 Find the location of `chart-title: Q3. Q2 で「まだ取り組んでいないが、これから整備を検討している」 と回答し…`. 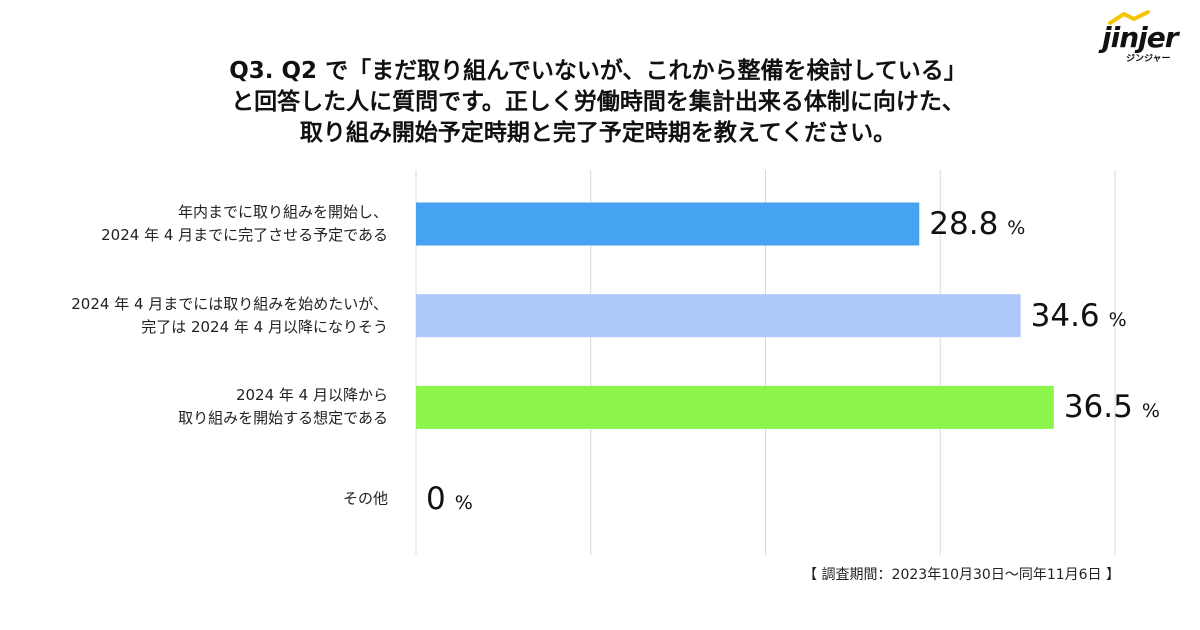

chart-title: Q3. Q2 で「まだ取り組んでいないが、これから整備を検討している」 と回答し… is located at coordinates (598, 102).